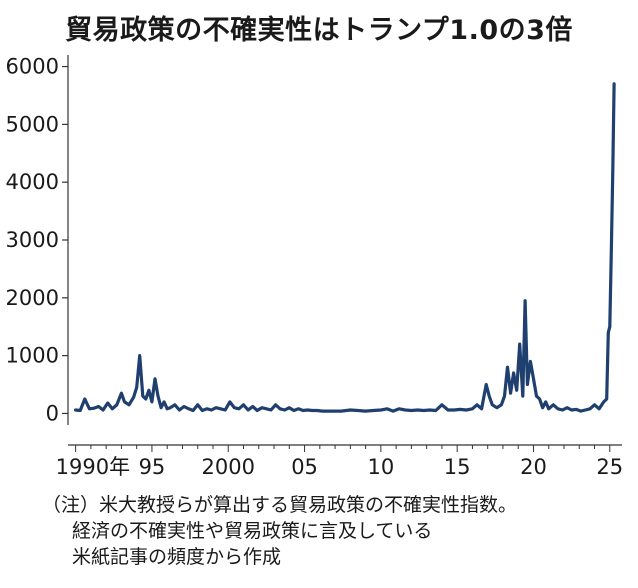 Image resolution: width=638 pixels, height=588 pixels. What do you see at coordinates (177, 557) in the screenshot?
I see `note-line-3: 米紙記事の頻度から作成` at bounding box center [177, 557].